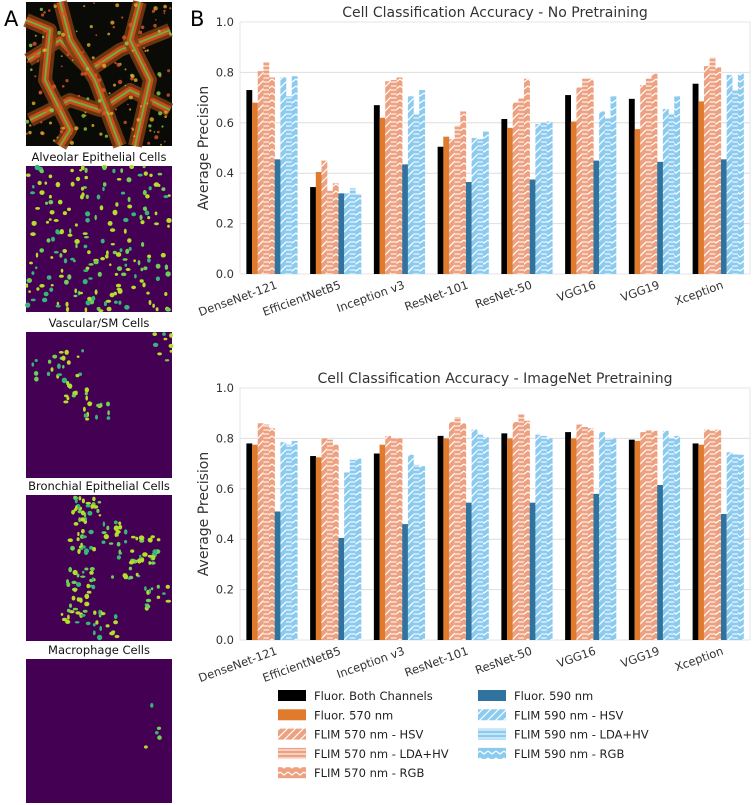  I want to click on bar-resnet-101-s8, so click(485, 538).